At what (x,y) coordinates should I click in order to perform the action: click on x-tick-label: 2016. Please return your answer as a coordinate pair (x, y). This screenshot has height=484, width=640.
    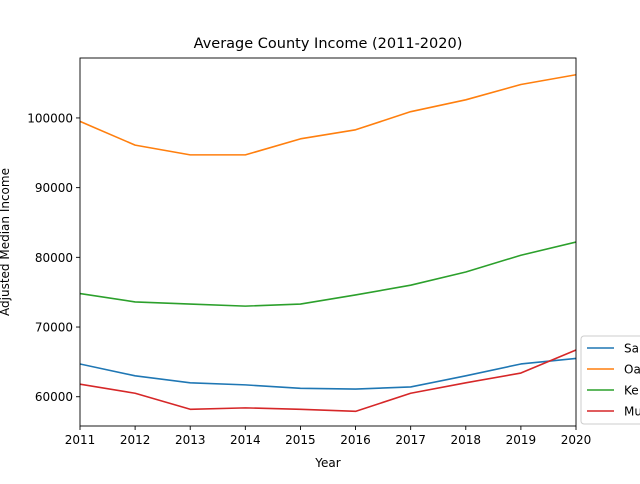
    Looking at the image, I should click on (355, 440).